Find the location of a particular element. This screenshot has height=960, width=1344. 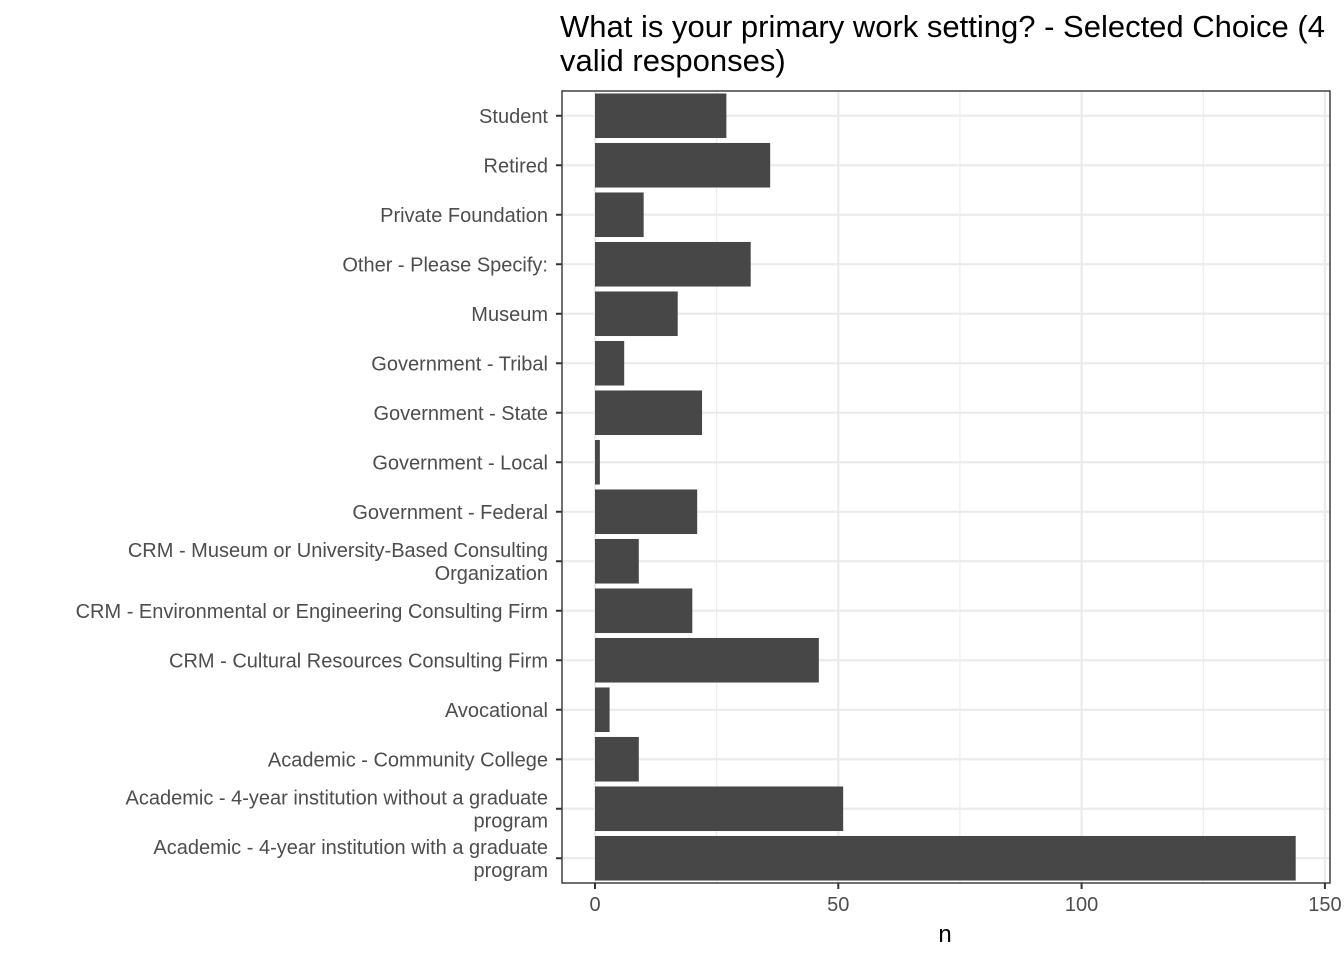

x-axis-ticks: 0 50 100 150 is located at coordinates (965, 899).